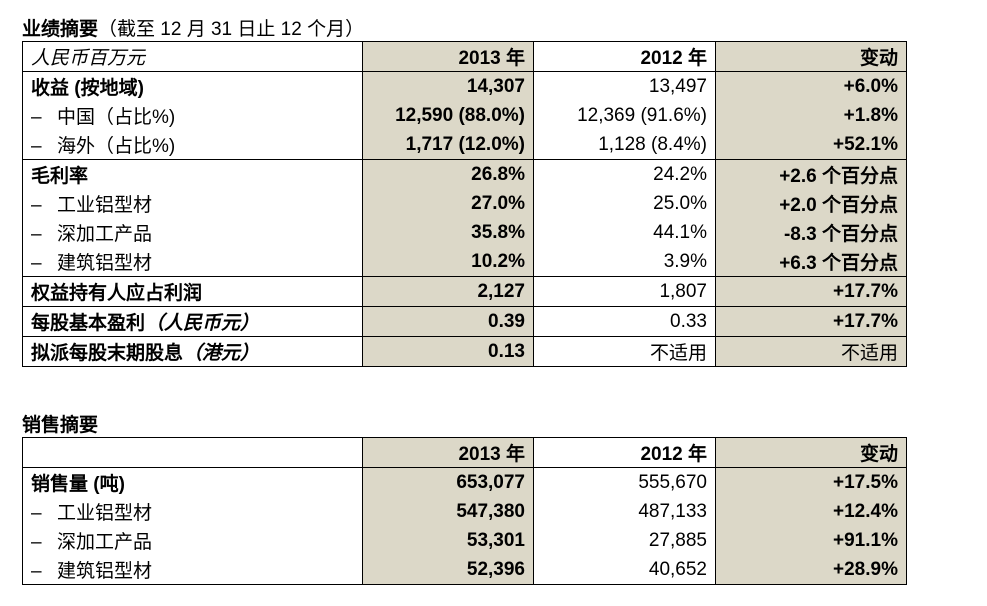  Describe the element at coordinates (105, 542) in the screenshot. I see `row-label: 深加工产品` at that location.